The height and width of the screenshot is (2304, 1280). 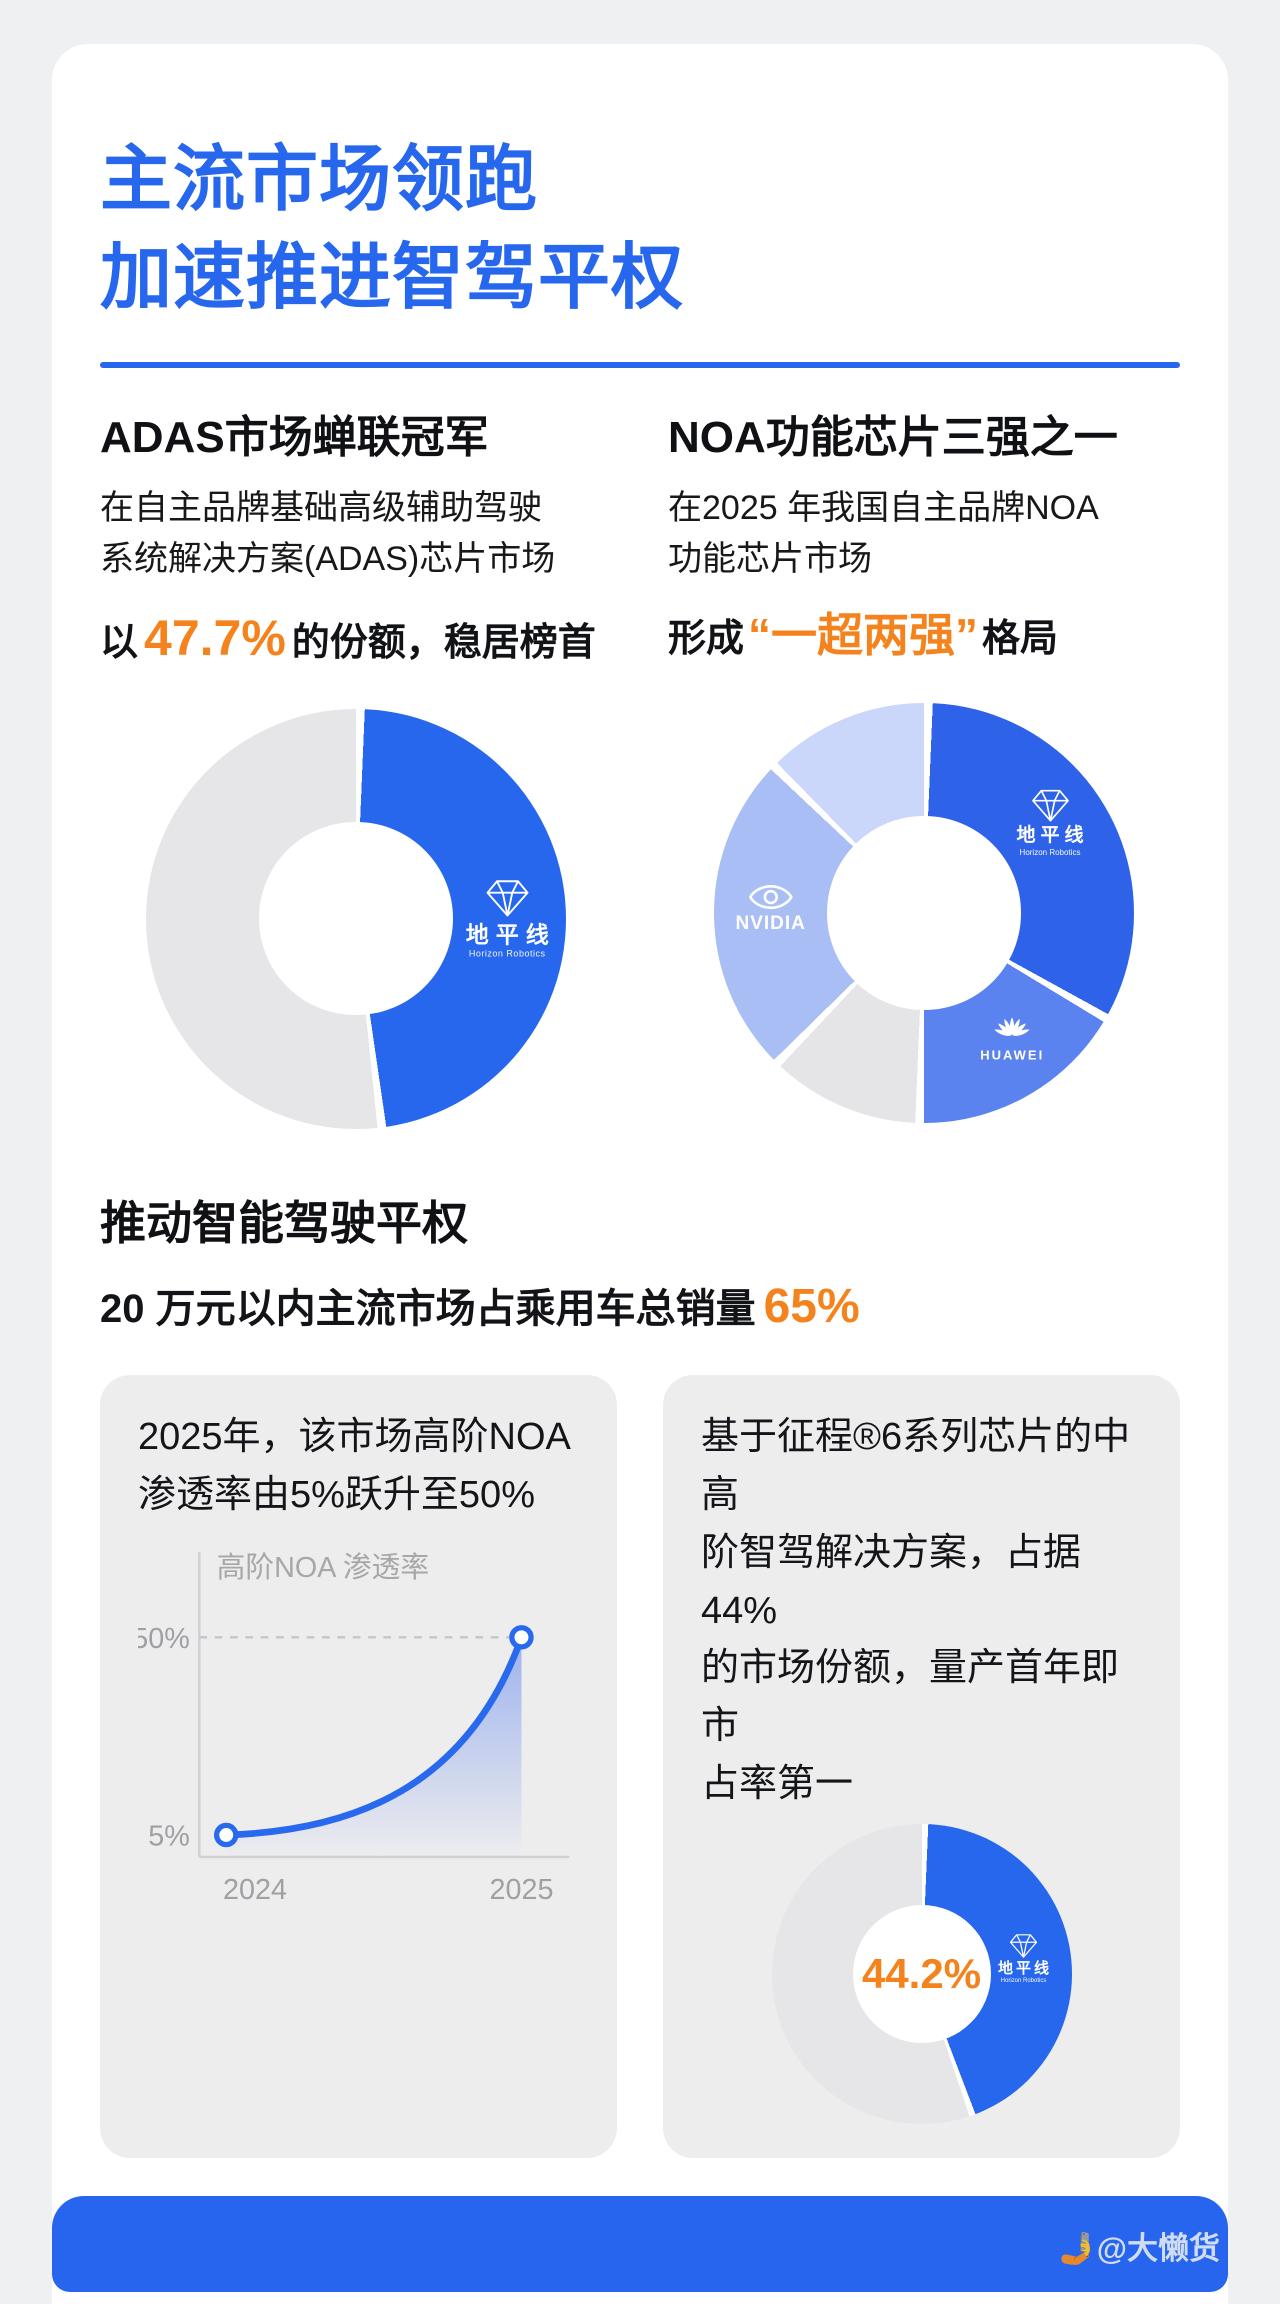 What do you see at coordinates (358, 1467) in the screenshot?
I see `noa-panel-text: 2025年，该市场高阶NOA 渗透率由5%跃升至50%` at bounding box center [358, 1467].